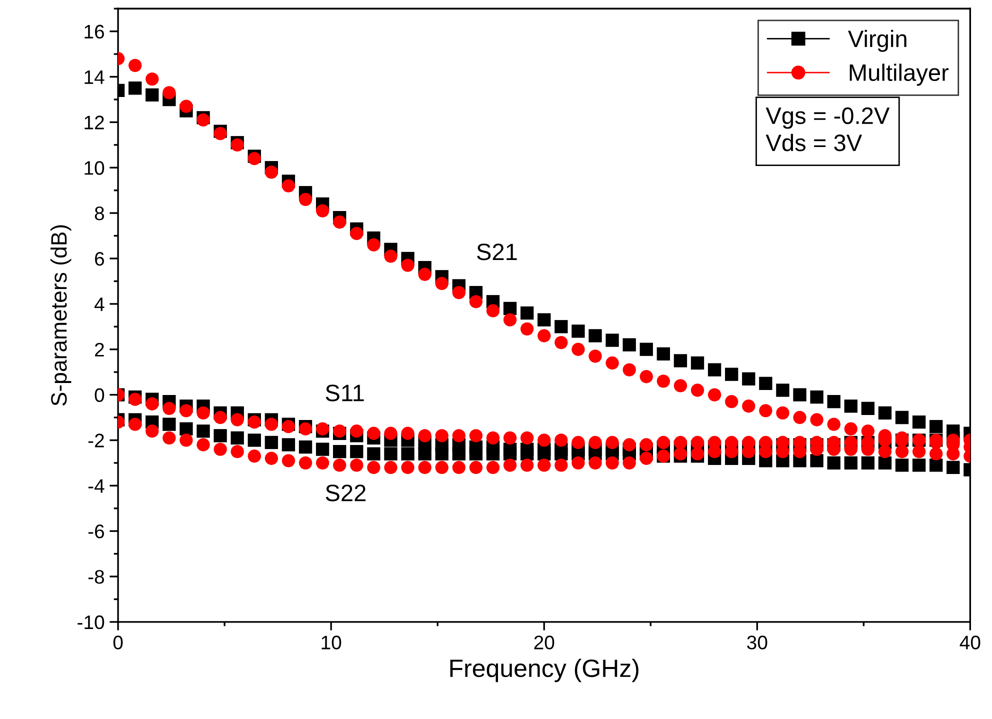  What do you see at coordinates (332, 643) in the screenshot?
I see `x-tick-label: 10` at bounding box center [332, 643].